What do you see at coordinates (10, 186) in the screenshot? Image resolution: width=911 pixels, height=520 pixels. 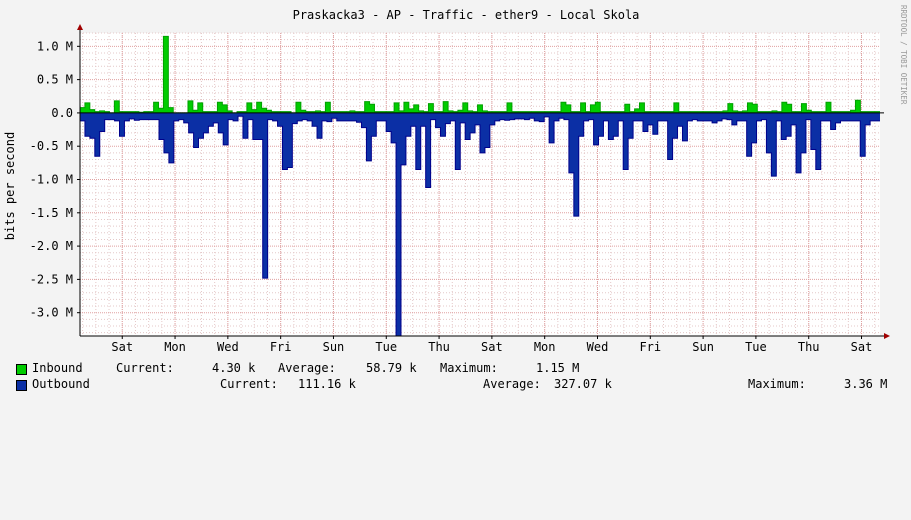 I see `y-axis-label: bits per second` at bounding box center [10, 186].